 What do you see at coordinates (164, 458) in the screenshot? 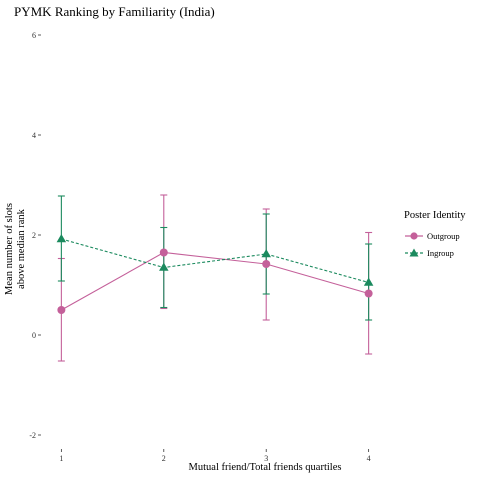
I see `x-tick-label: 2` at bounding box center [164, 458].